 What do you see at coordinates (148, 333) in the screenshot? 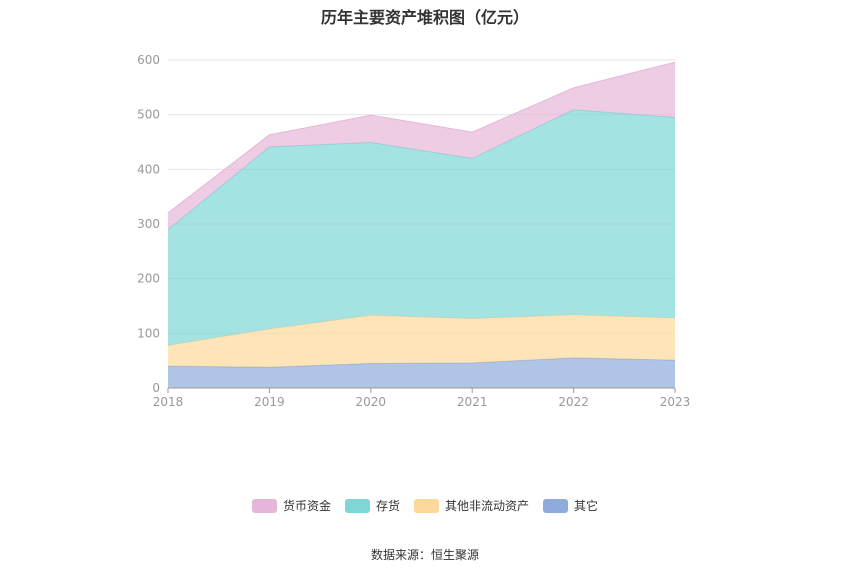
I see `y-tick-label: 100` at bounding box center [148, 333].